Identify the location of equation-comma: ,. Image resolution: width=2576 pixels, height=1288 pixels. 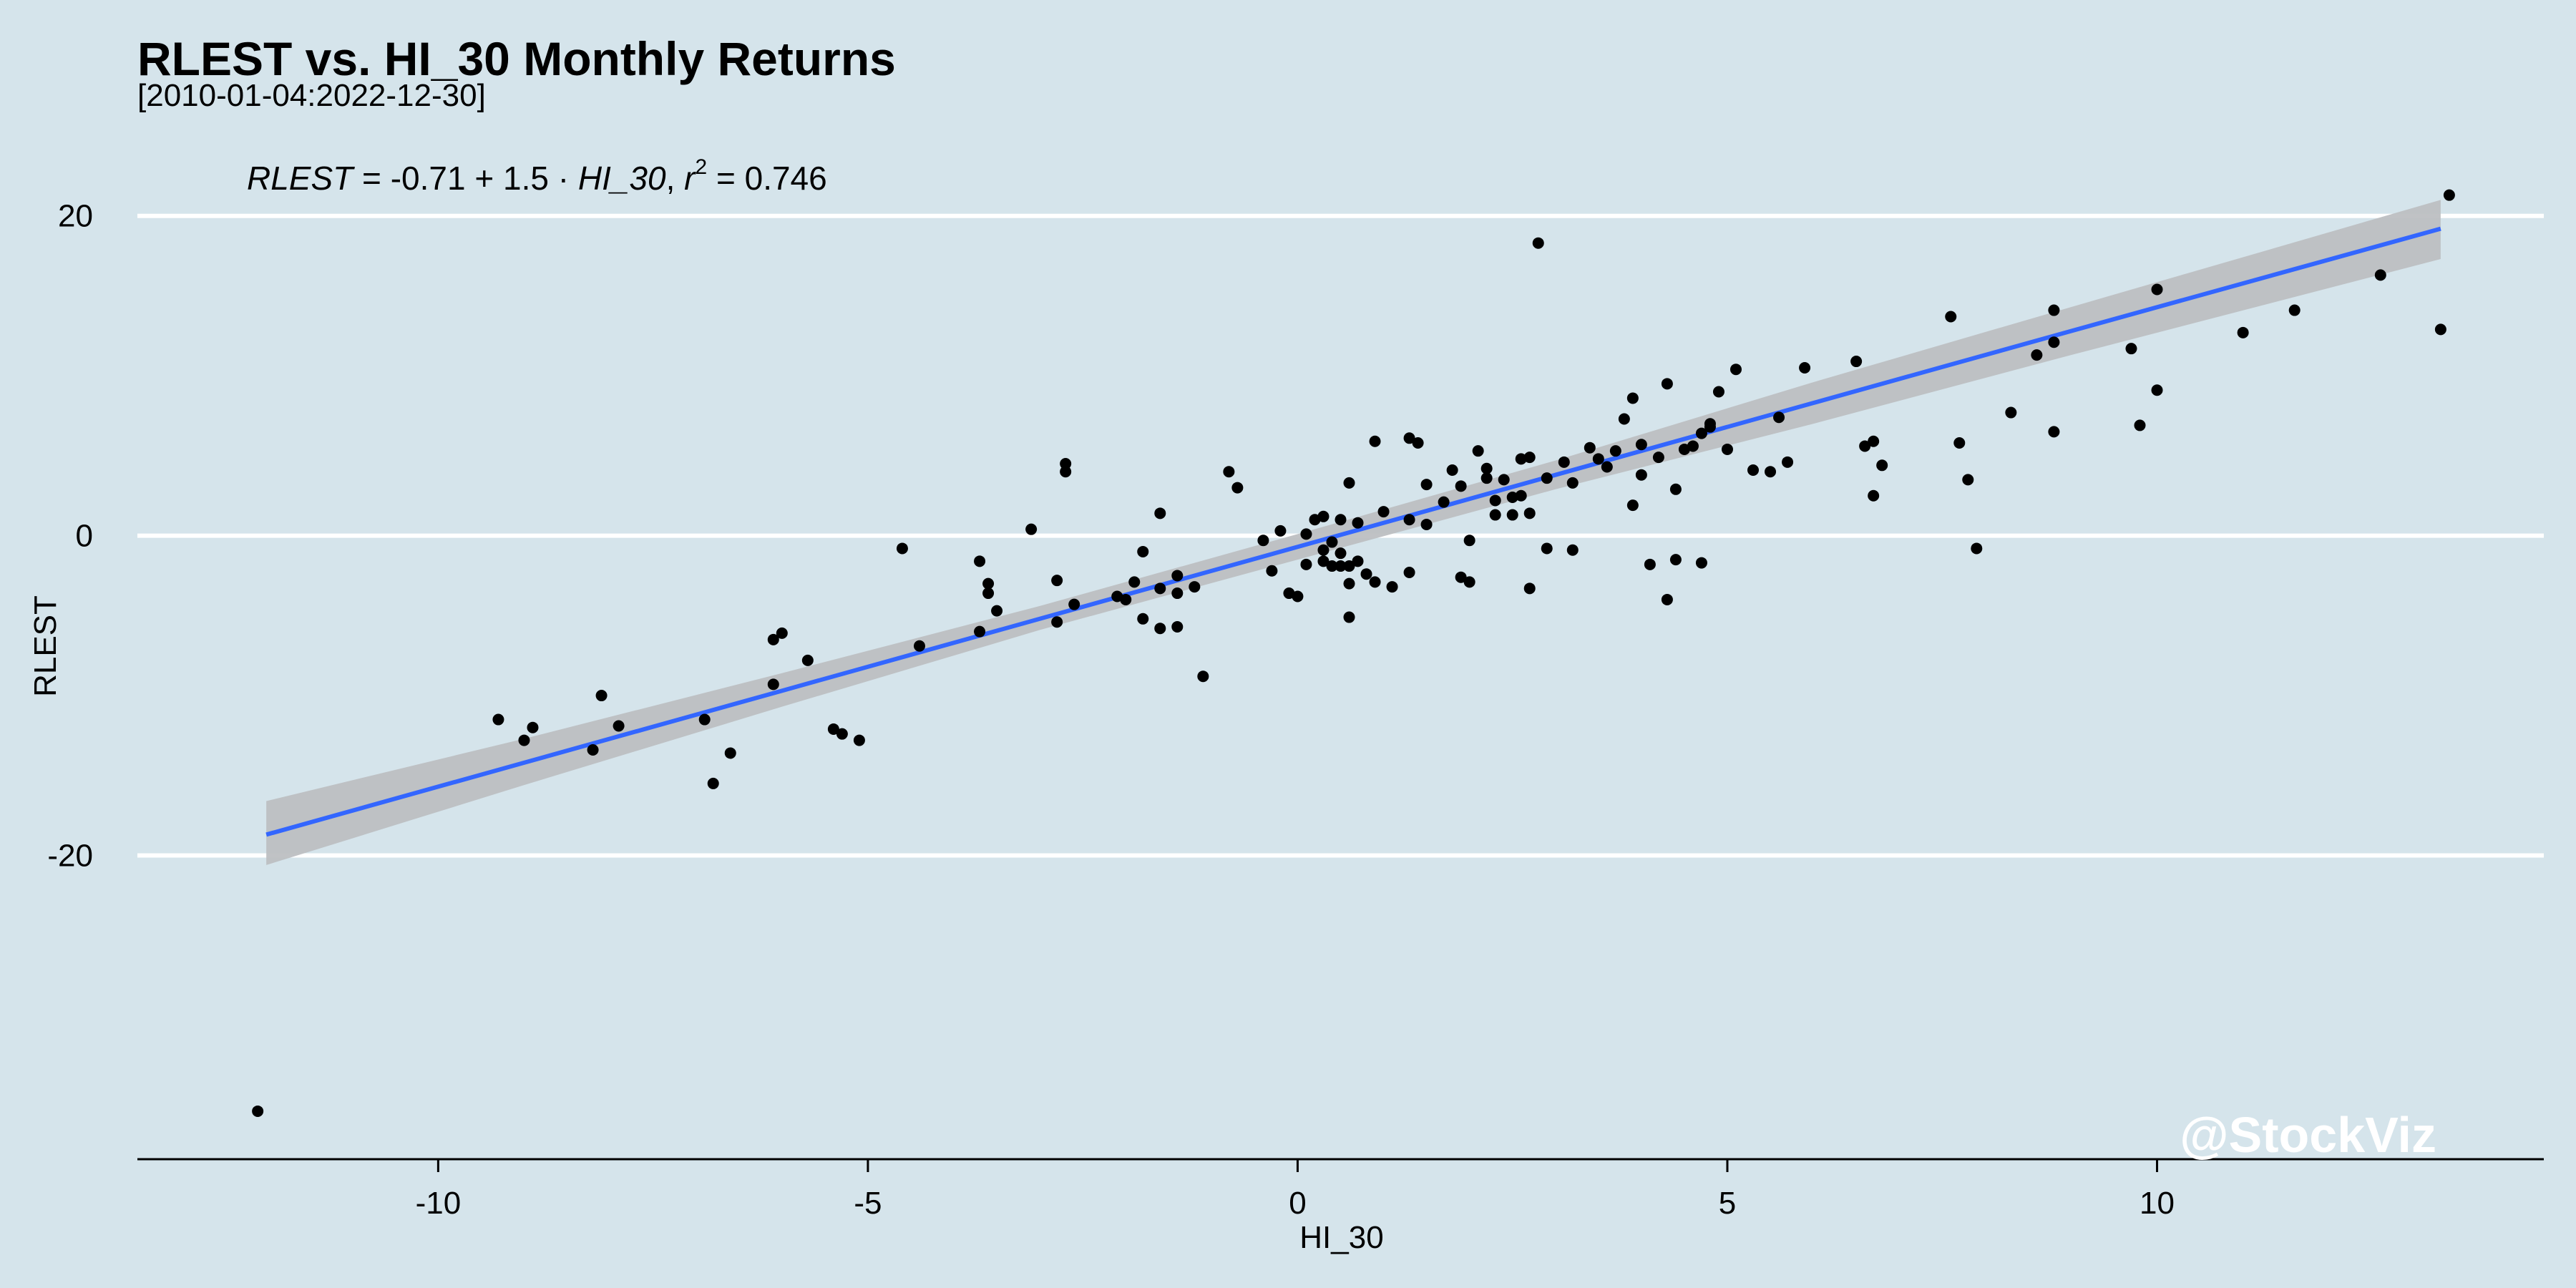
(675, 178).